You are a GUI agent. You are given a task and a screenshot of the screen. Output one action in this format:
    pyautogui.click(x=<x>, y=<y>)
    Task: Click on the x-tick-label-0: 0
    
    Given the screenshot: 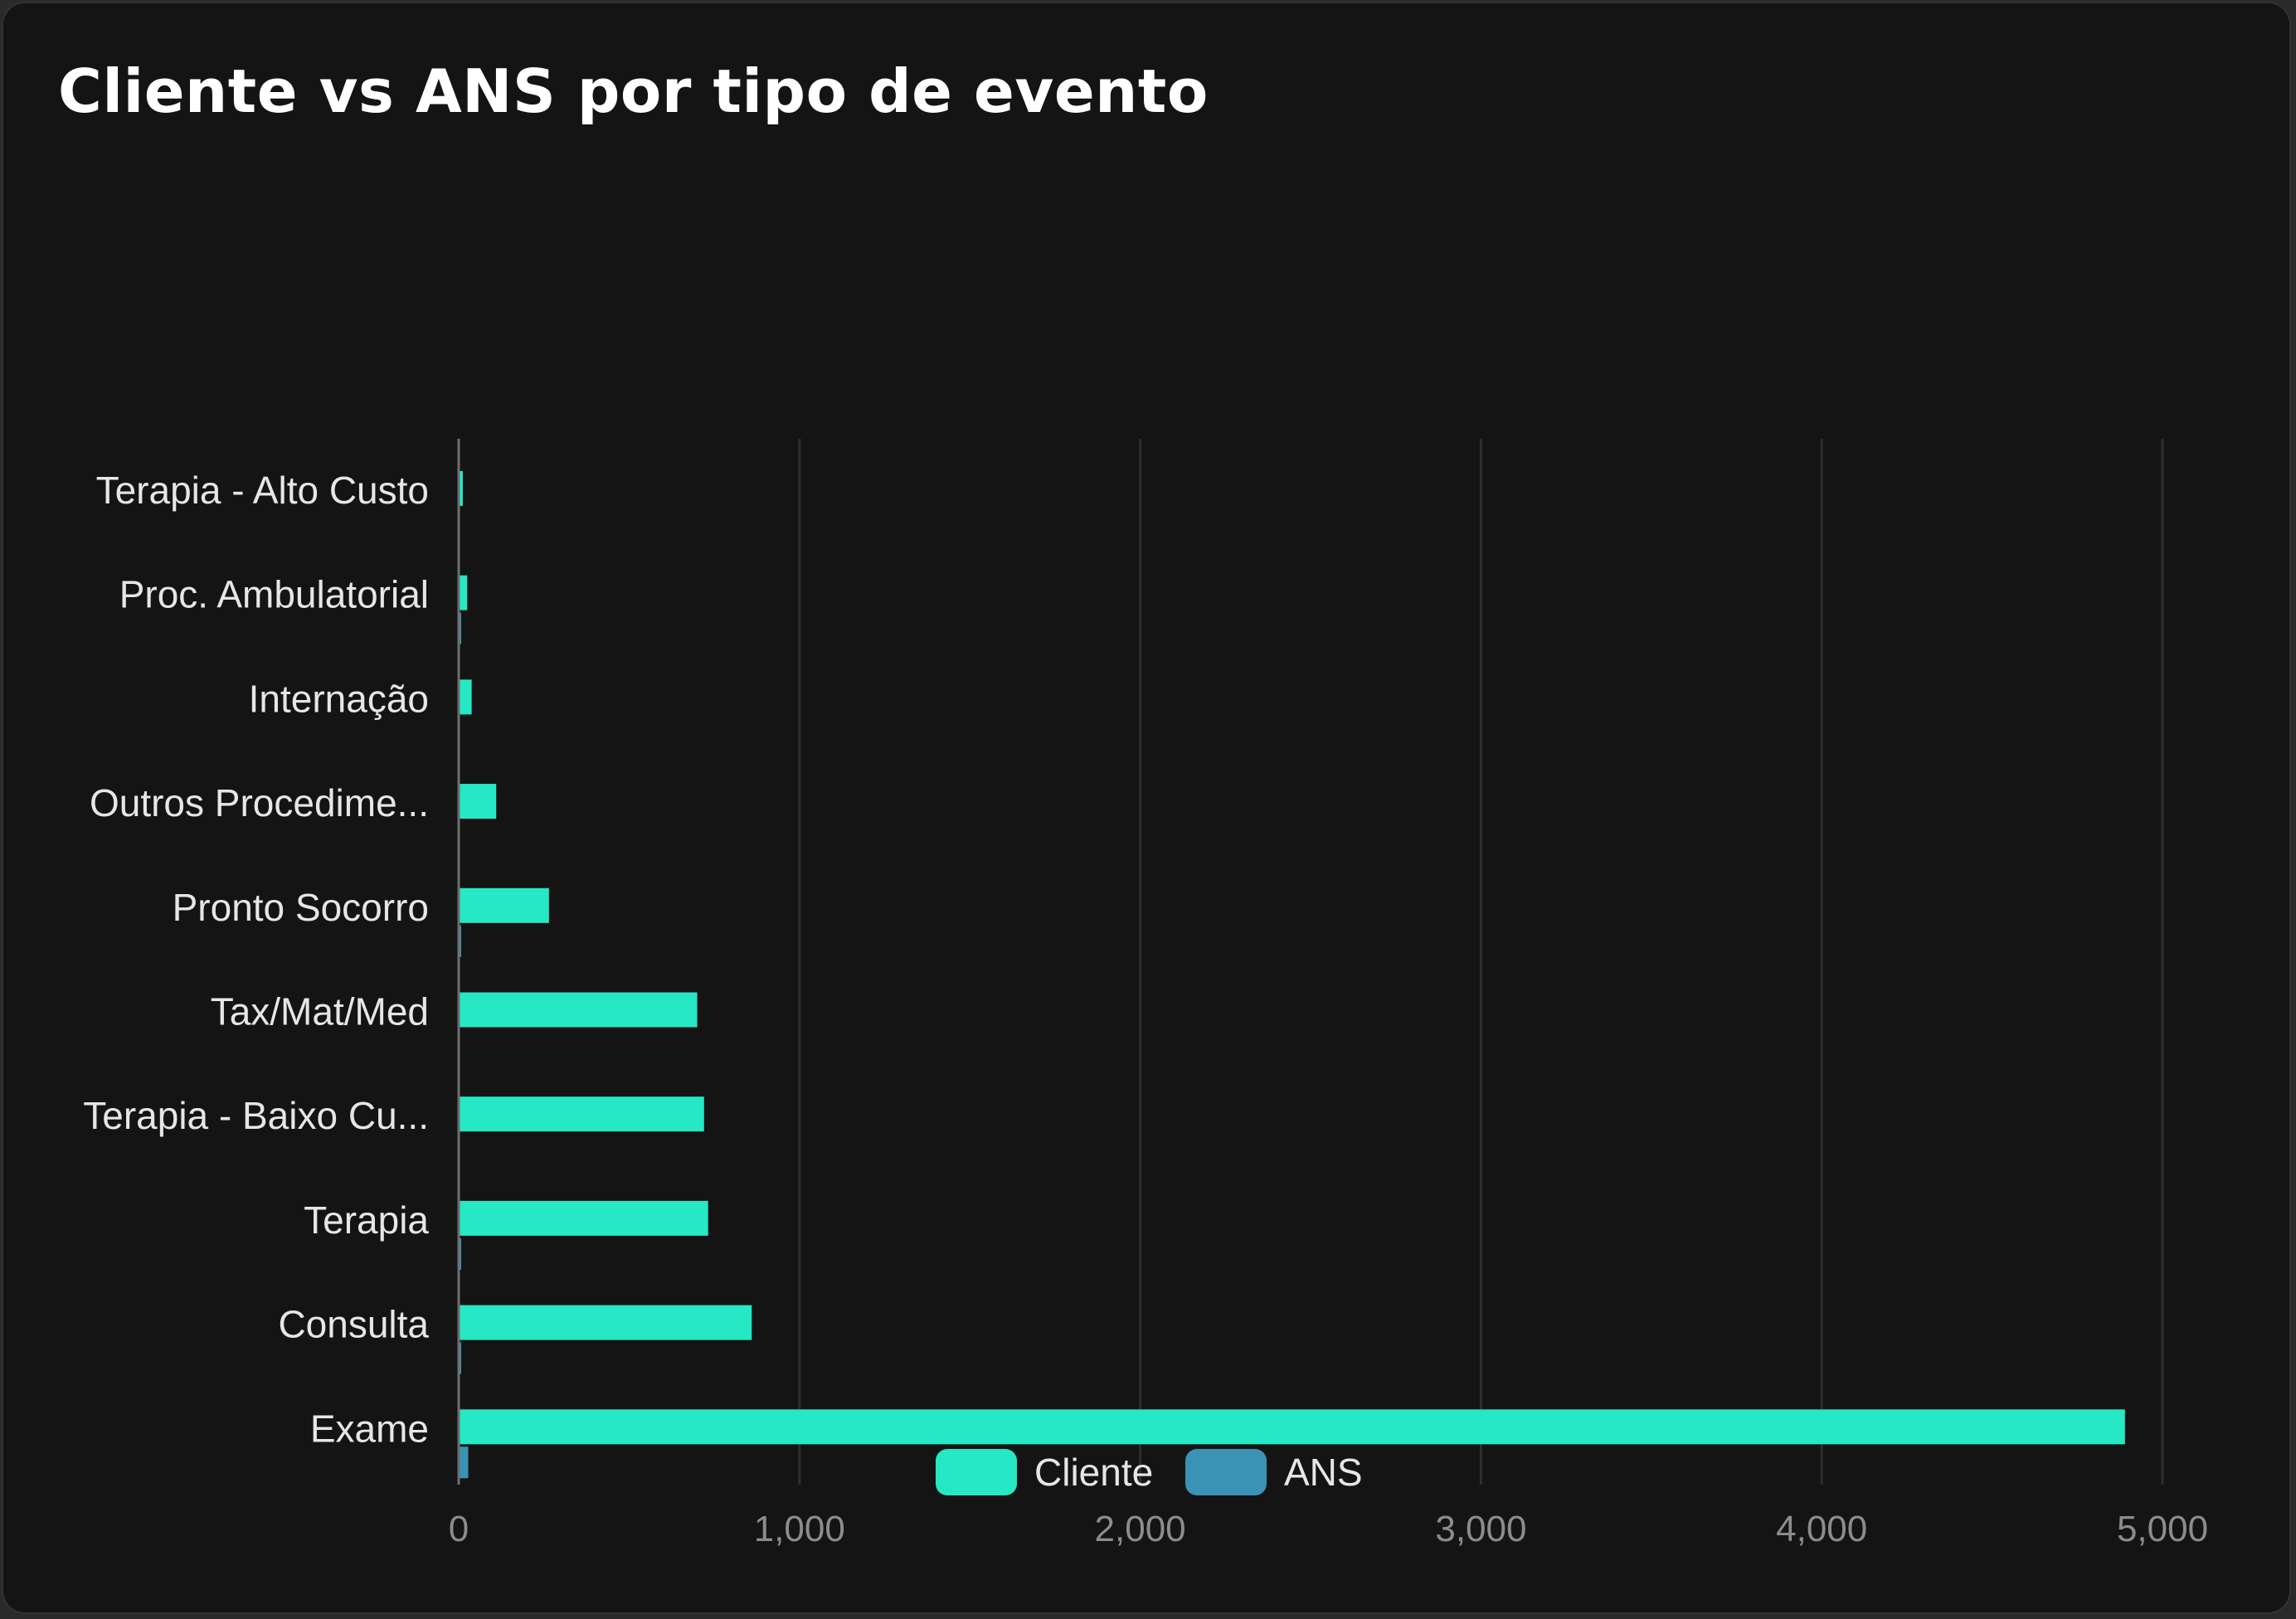 What is the action you would take?
    pyautogui.click(x=459, y=1529)
    